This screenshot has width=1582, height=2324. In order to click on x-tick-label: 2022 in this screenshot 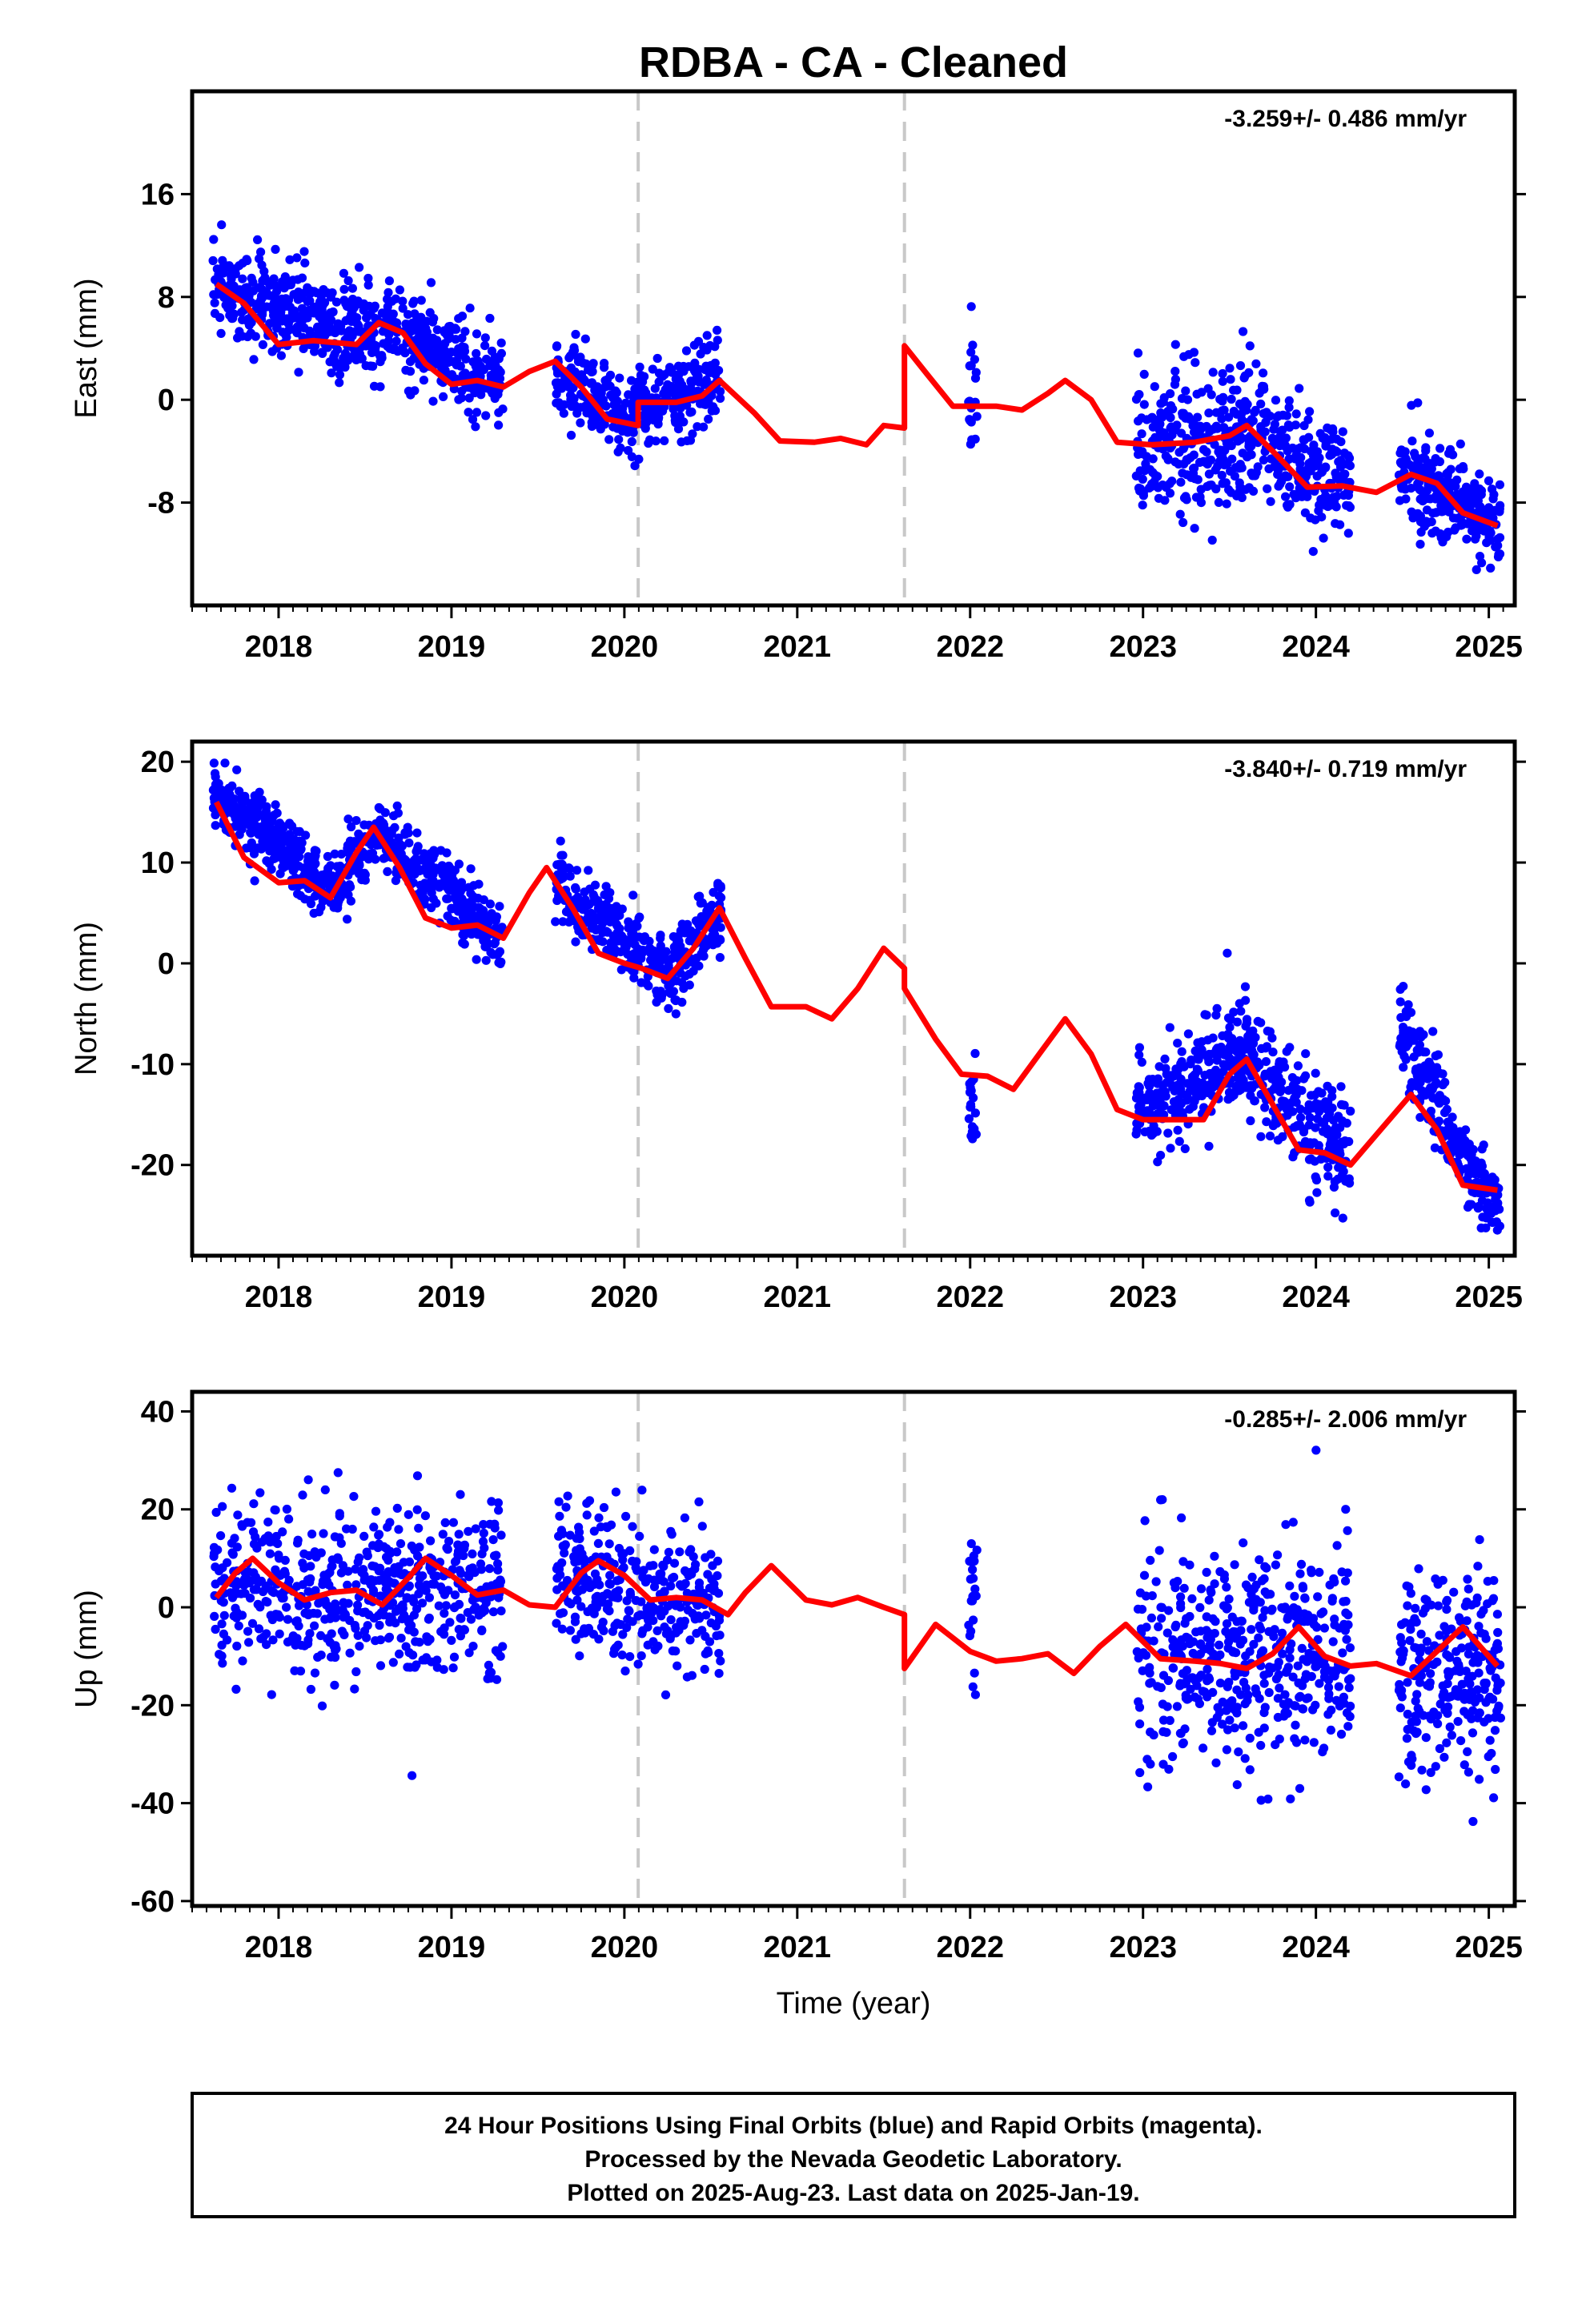, I will do `click(970, 647)`.